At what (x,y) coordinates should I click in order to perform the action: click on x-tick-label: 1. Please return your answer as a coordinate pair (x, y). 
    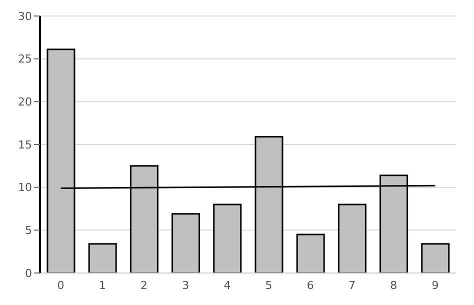
    Looking at the image, I should click on (102, 285).